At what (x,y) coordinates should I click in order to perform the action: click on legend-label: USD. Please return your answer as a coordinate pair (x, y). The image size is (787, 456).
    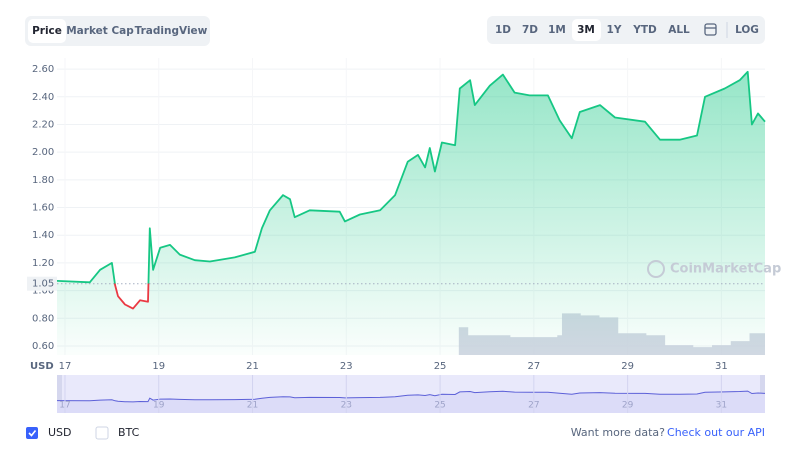
    Looking at the image, I should click on (60, 432).